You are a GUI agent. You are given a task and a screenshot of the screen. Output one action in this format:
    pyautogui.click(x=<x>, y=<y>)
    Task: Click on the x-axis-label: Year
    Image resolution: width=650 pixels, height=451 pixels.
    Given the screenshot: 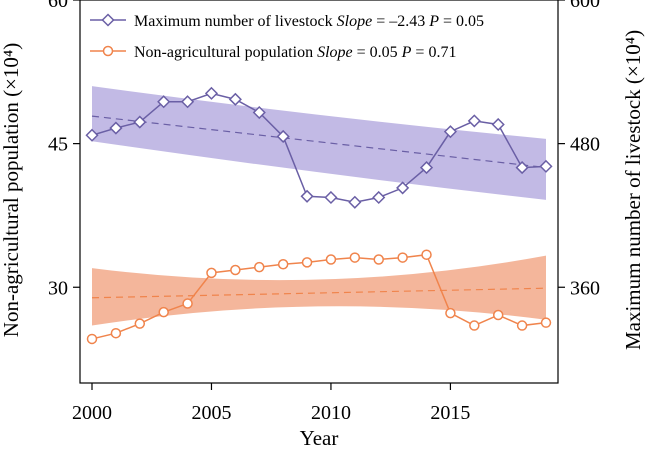 What is the action you would take?
    pyautogui.click(x=319, y=438)
    